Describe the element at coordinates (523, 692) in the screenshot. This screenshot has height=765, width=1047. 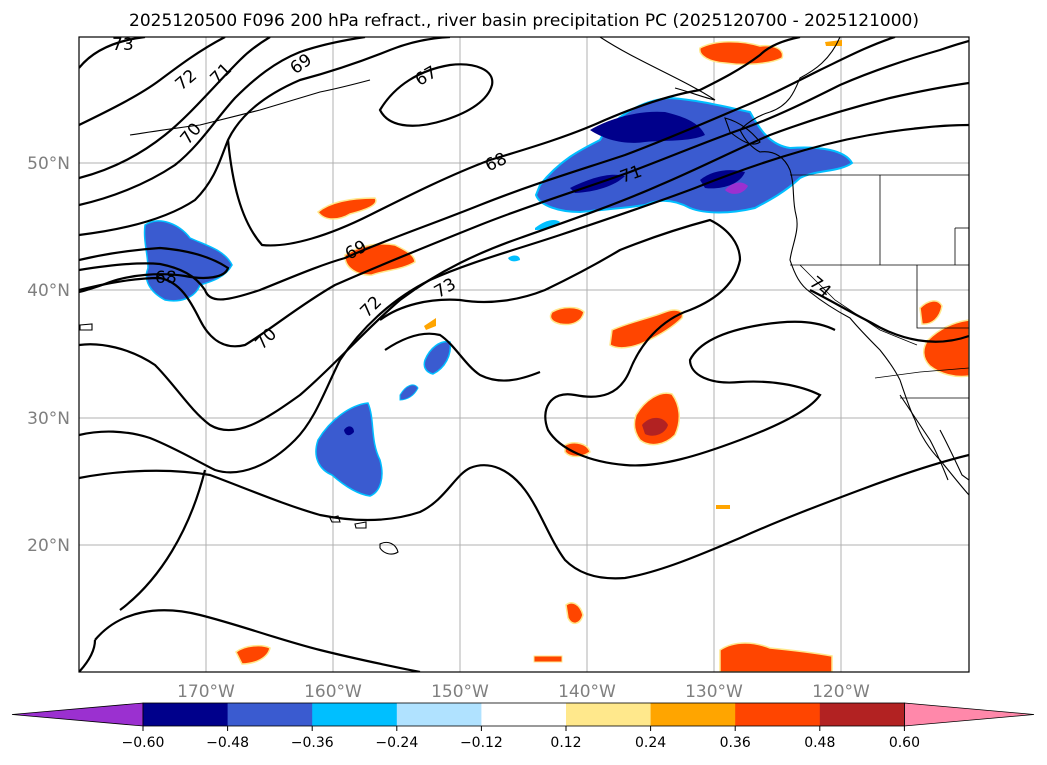
I see `longitude-labels: 170°W 160°W 150°W 140°W 130°W 120°W` at that location.